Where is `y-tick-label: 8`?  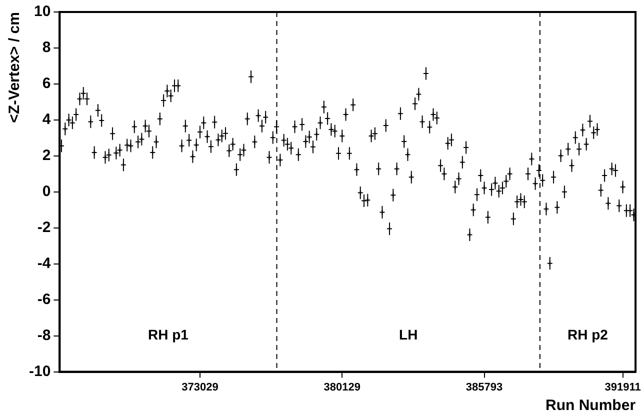 y-tick-label: 8 is located at coordinates (46, 47).